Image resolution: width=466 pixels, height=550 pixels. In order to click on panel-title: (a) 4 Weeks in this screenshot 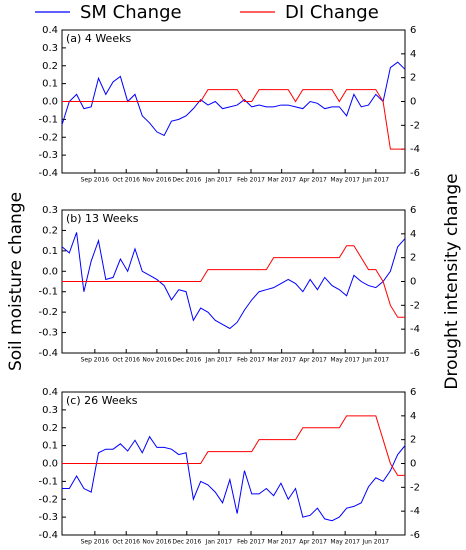, I will do `click(98, 38)`.